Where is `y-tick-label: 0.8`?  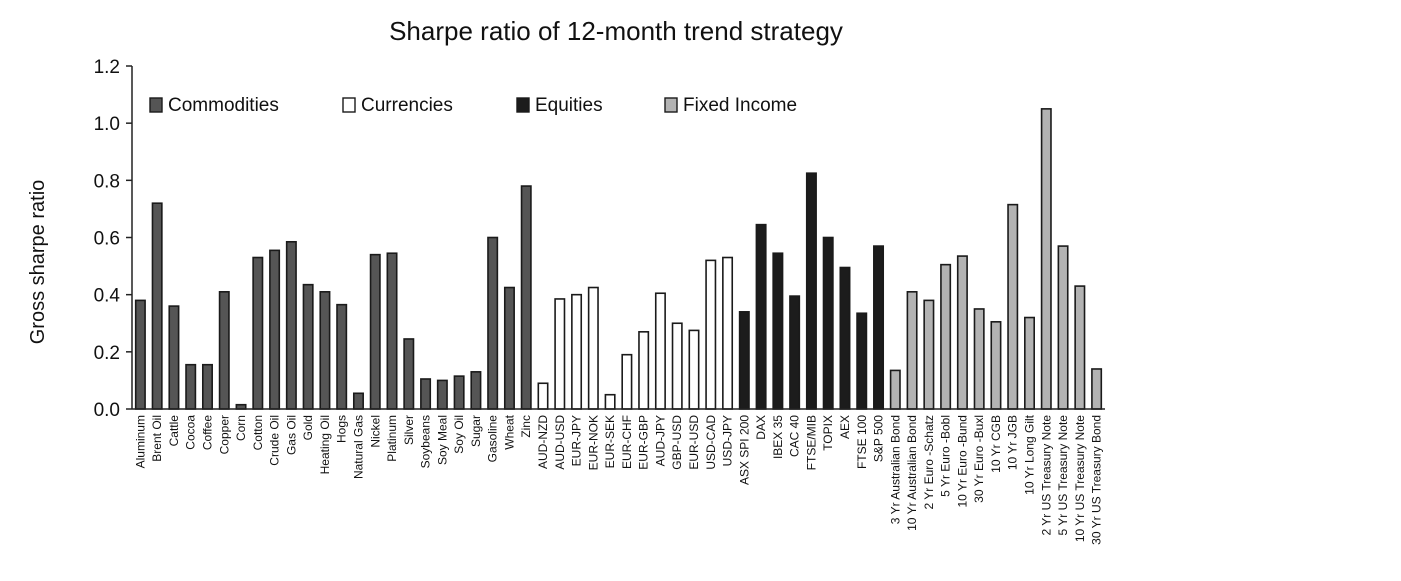 y-tick-label: 0.8 is located at coordinates (107, 181).